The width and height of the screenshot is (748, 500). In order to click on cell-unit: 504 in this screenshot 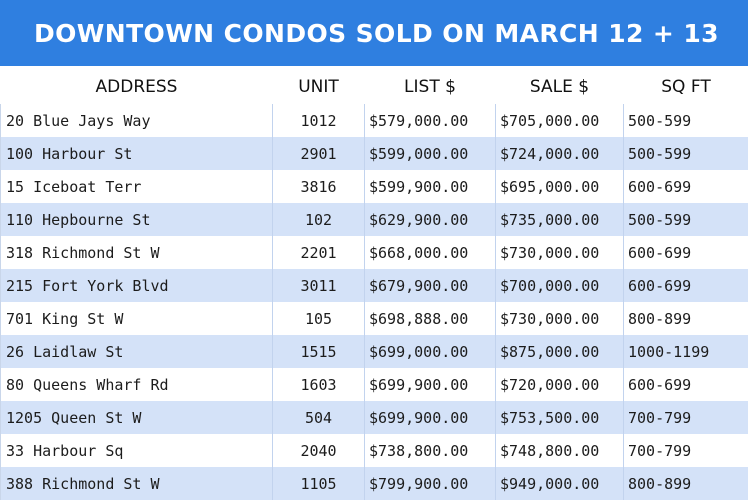, I will do `click(318, 417)`.